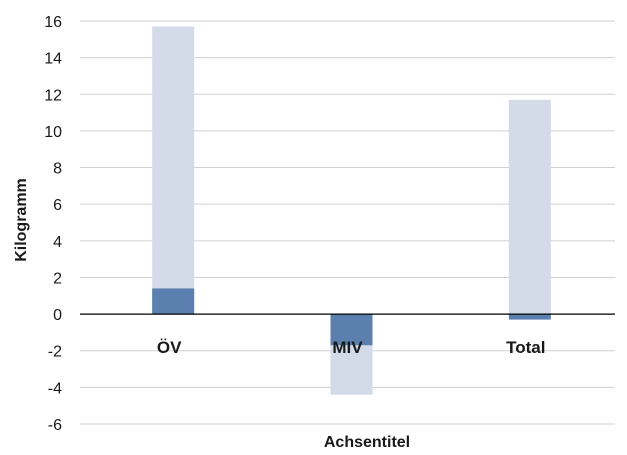 This screenshot has width=627, height=455. What do you see at coordinates (367, 442) in the screenshot?
I see `x-axis-title: Achsentitel` at bounding box center [367, 442].